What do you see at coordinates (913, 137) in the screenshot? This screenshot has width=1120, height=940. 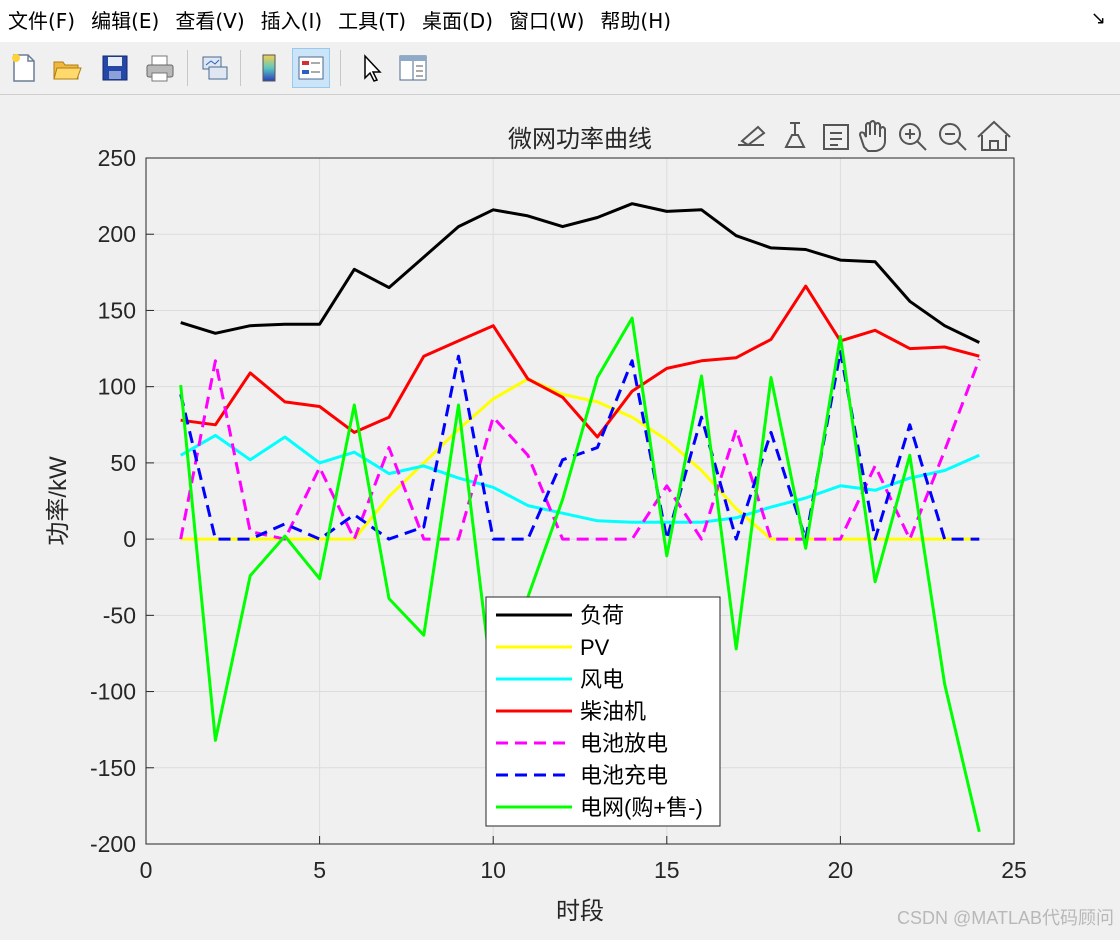 I see `zoom-in-icon` at bounding box center [913, 137].